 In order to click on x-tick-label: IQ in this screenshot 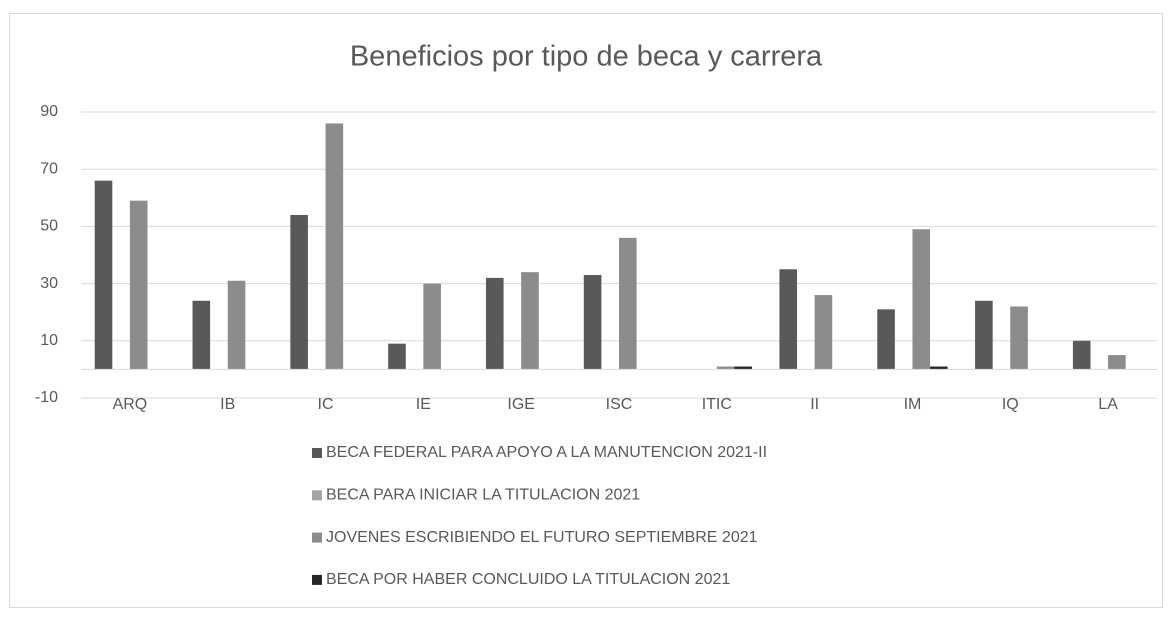, I will do `click(1010, 404)`.